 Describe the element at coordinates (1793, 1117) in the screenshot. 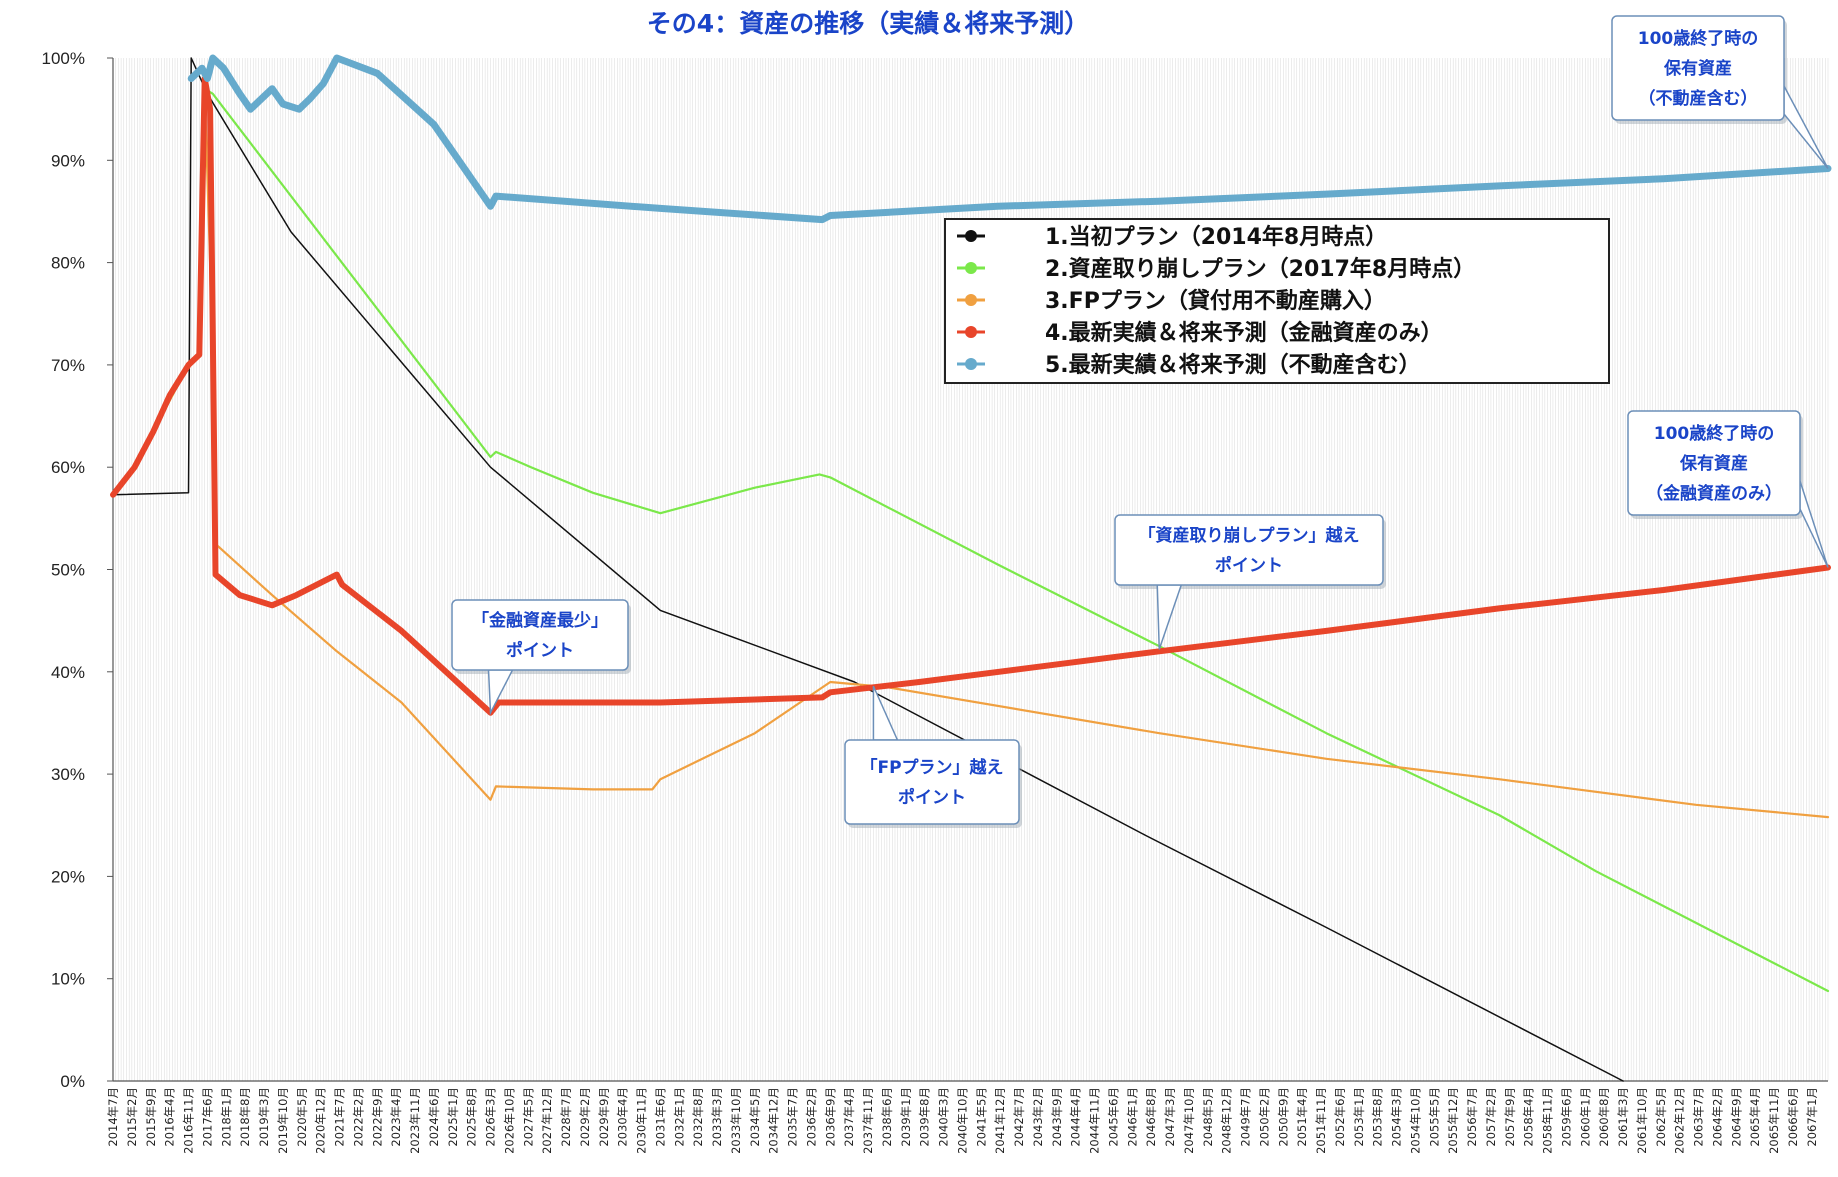

I see `x-tick-label: 2066年6月` at that location.